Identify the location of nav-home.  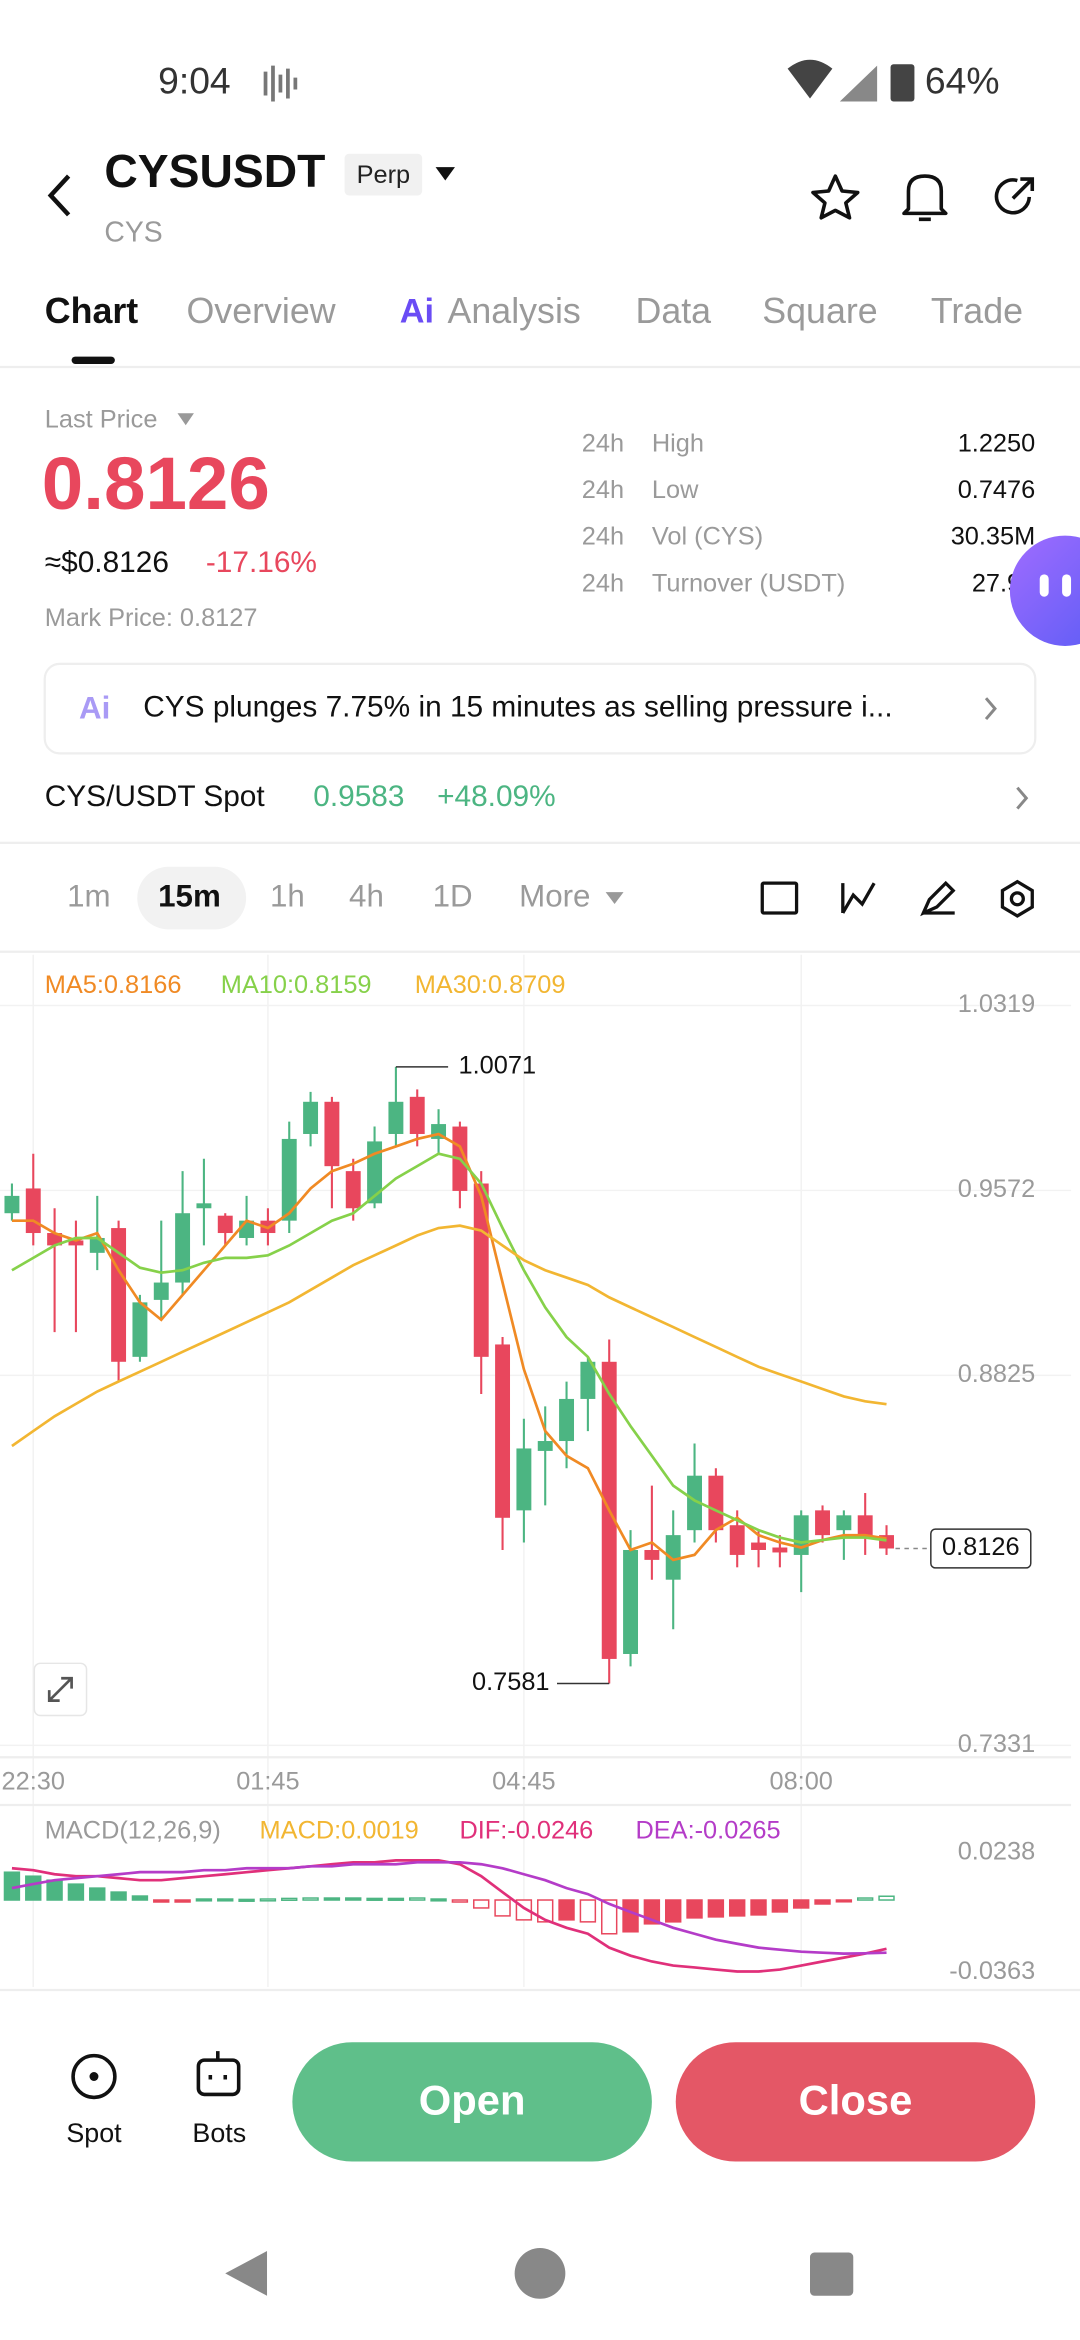
(540, 2273).